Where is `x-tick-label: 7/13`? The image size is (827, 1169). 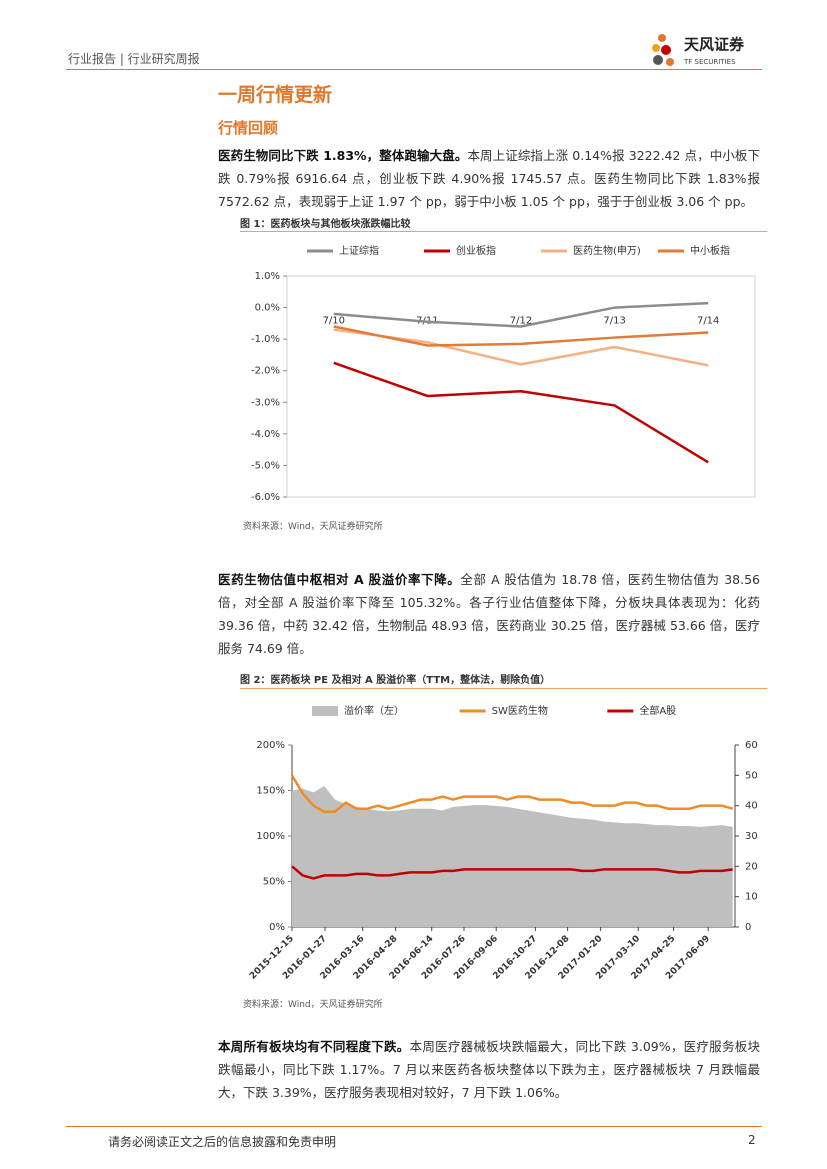 x-tick-label: 7/13 is located at coordinates (614, 321).